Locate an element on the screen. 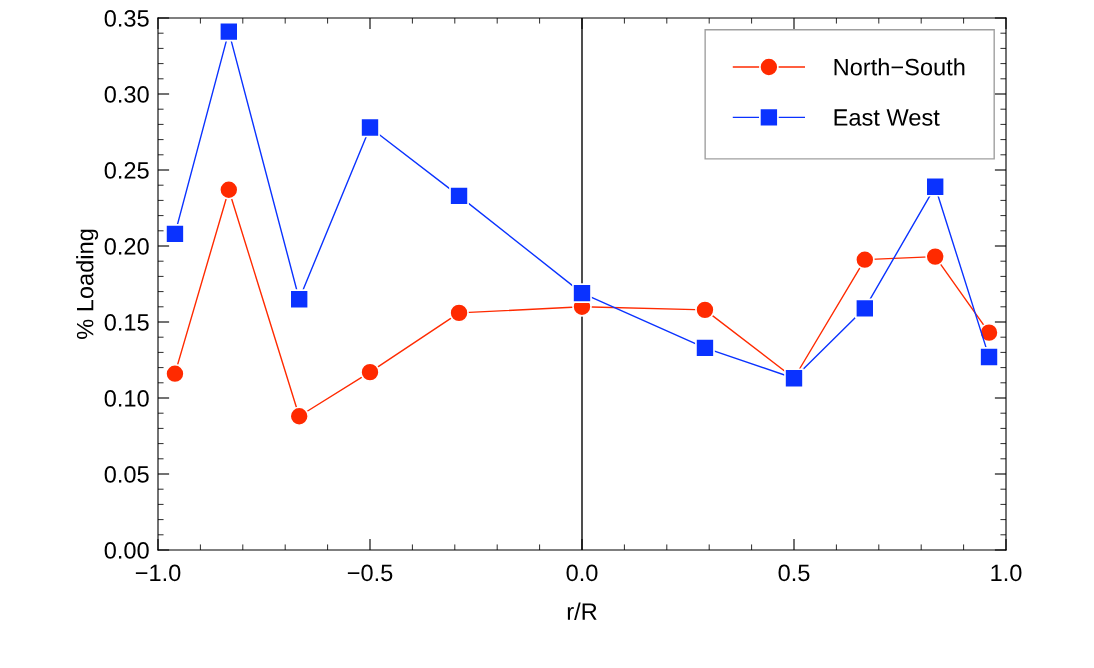 This screenshot has width=1094, height=668. x-tick-label: −1.0 is located at coordinates (158, 573).